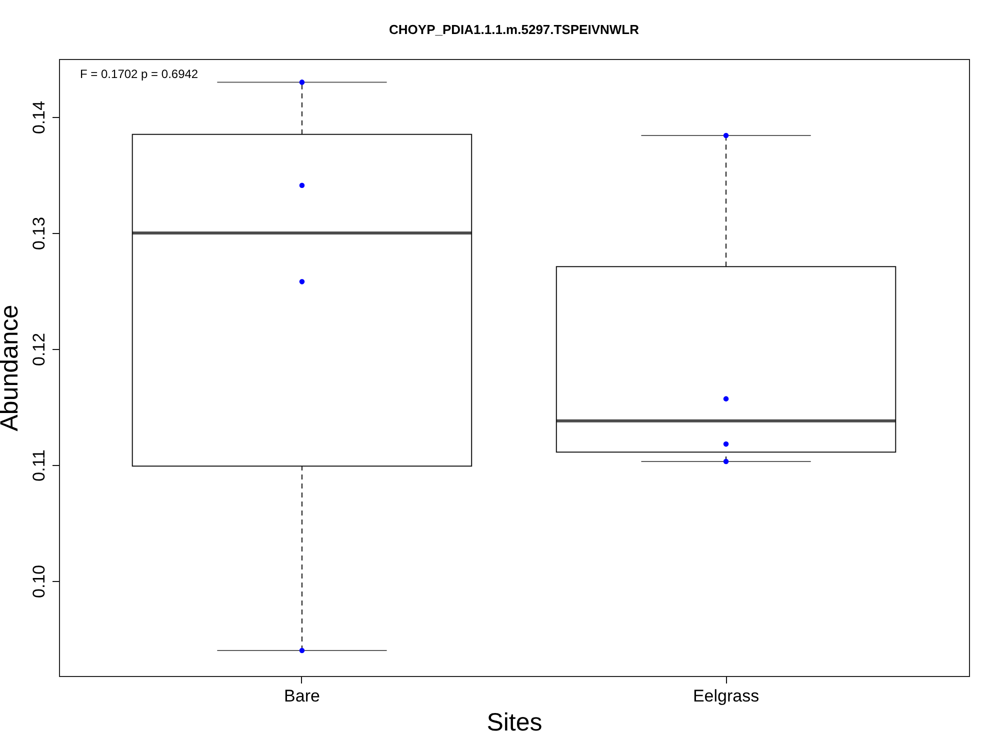 The height and width of the screenshot is (750, 1000). What do you see at coordinates (39, 117) in the screenshot?
I see `y-tick-label: 0.14` at bounding box center [39, 117].